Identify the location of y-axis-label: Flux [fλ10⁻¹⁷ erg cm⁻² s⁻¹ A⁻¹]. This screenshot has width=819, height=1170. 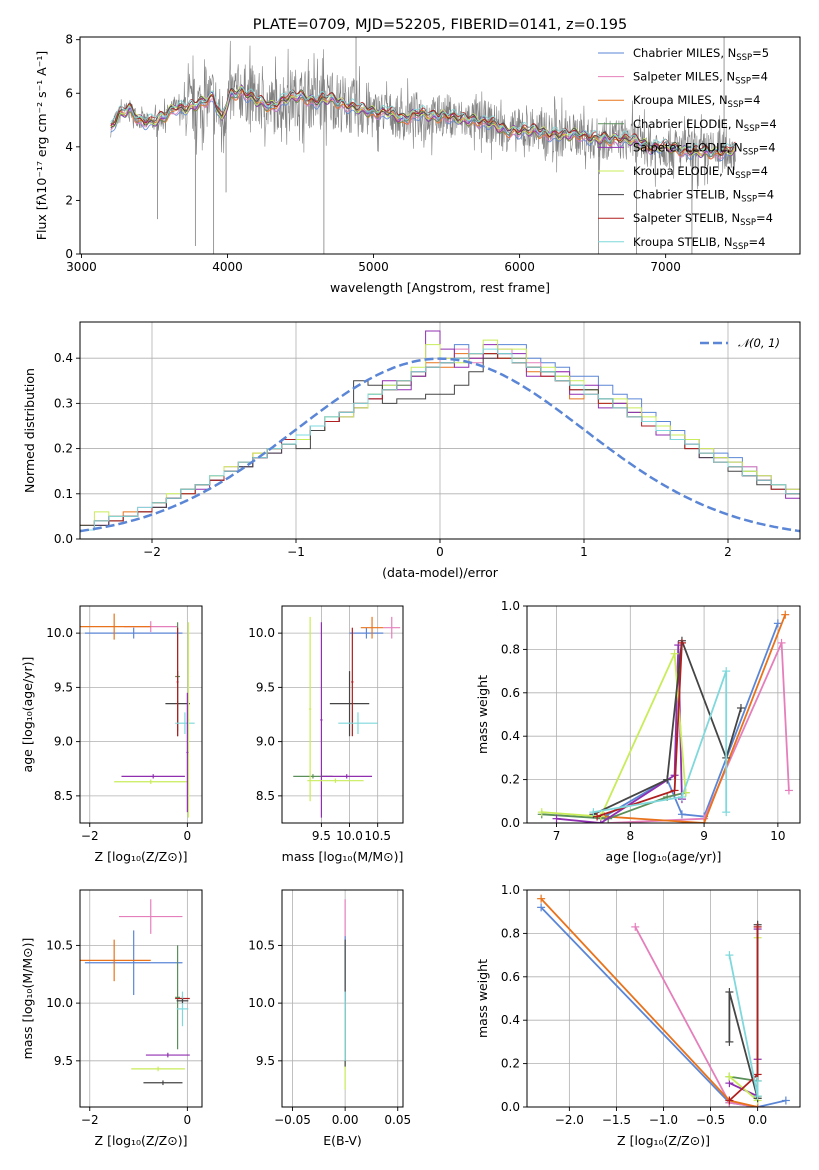
(41, 145).